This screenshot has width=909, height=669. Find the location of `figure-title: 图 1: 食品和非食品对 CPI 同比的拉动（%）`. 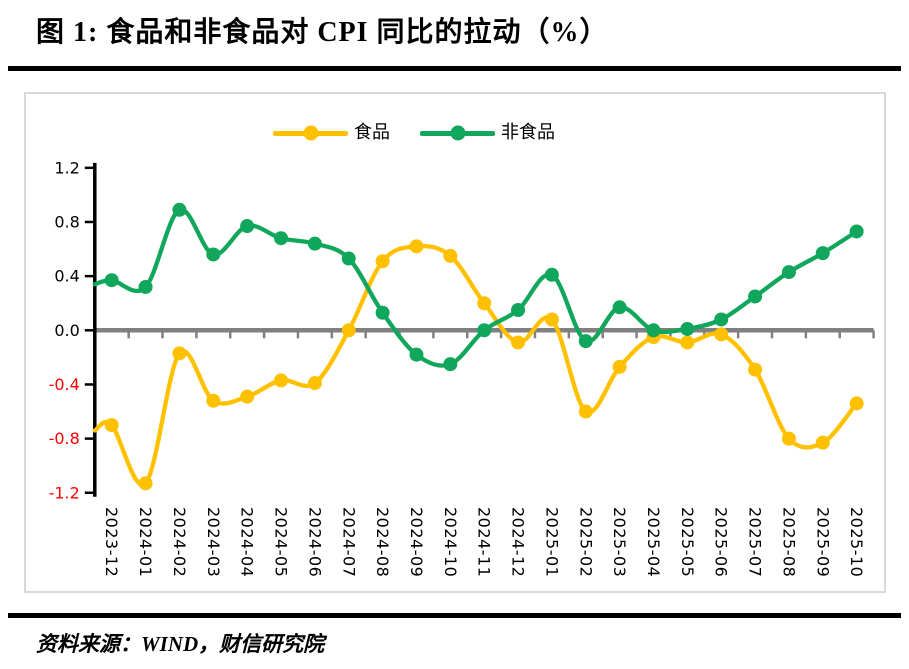

figure-title: 图 1: 食品和非食品对 CPI 同比的拉动（%） is located at coordinates (322, 32).